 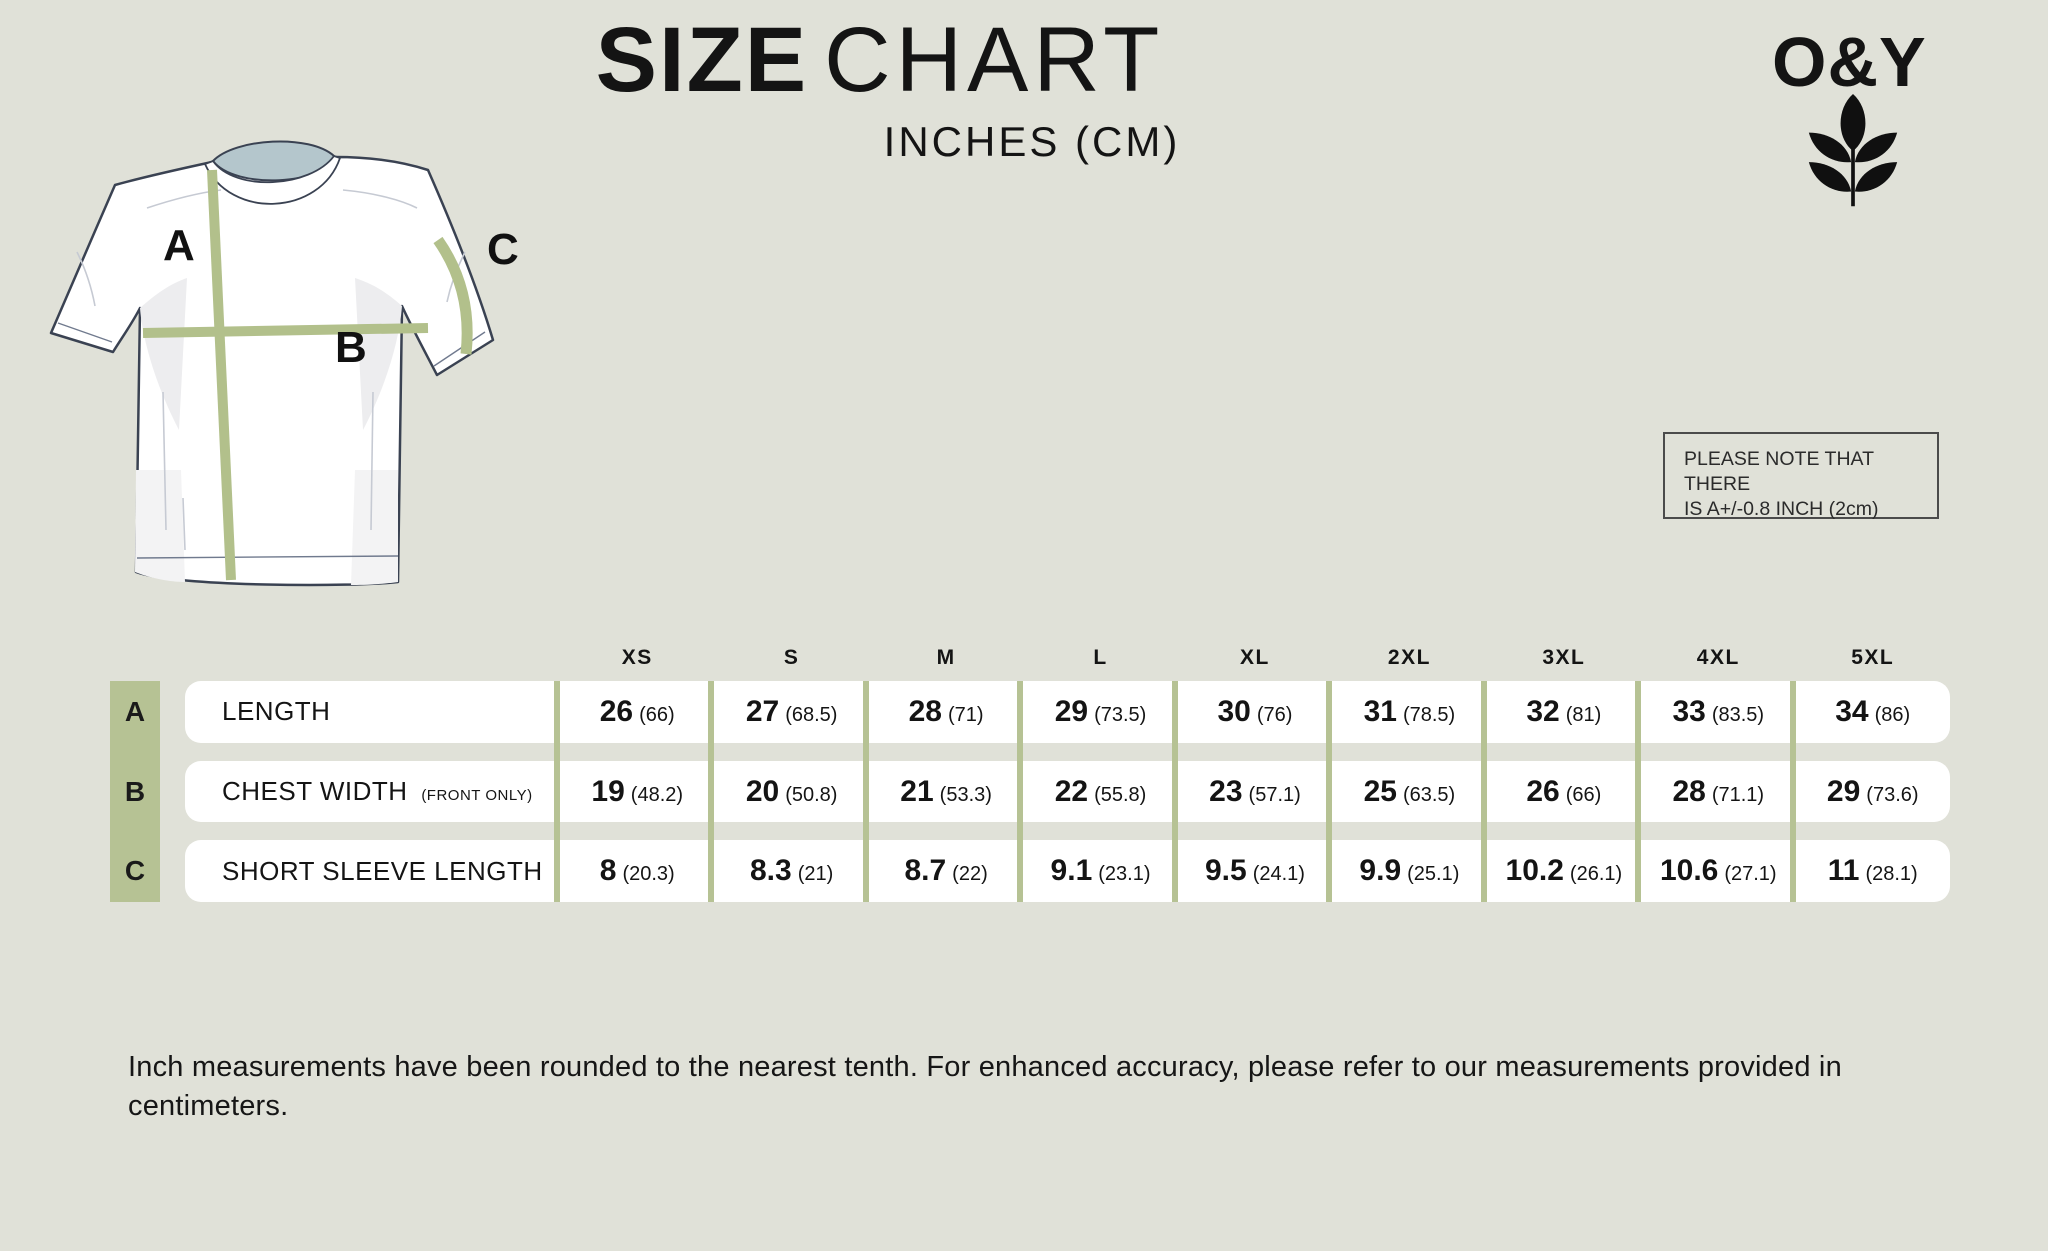 I want to click on size-cell: 28 (71), so click(x=946, y=711).